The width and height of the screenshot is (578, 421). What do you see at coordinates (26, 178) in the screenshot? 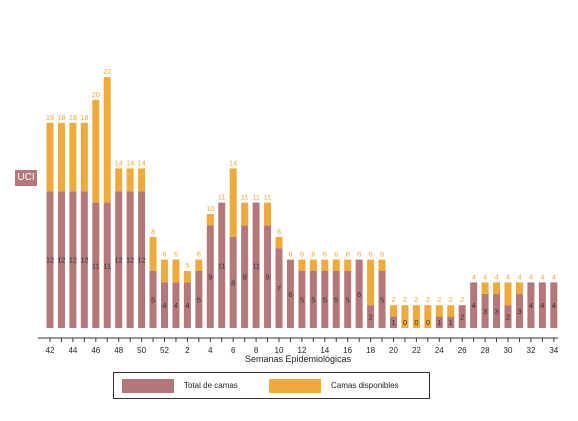
I see `uci-tag: UCI` at bounding box center [26, 178].